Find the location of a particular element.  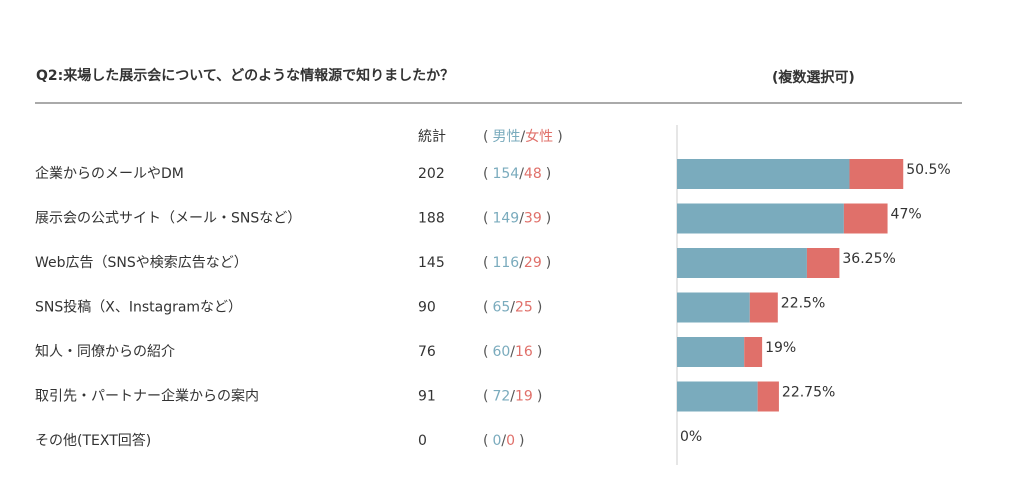

female-value: 19 is located at coordinates (524, 397).